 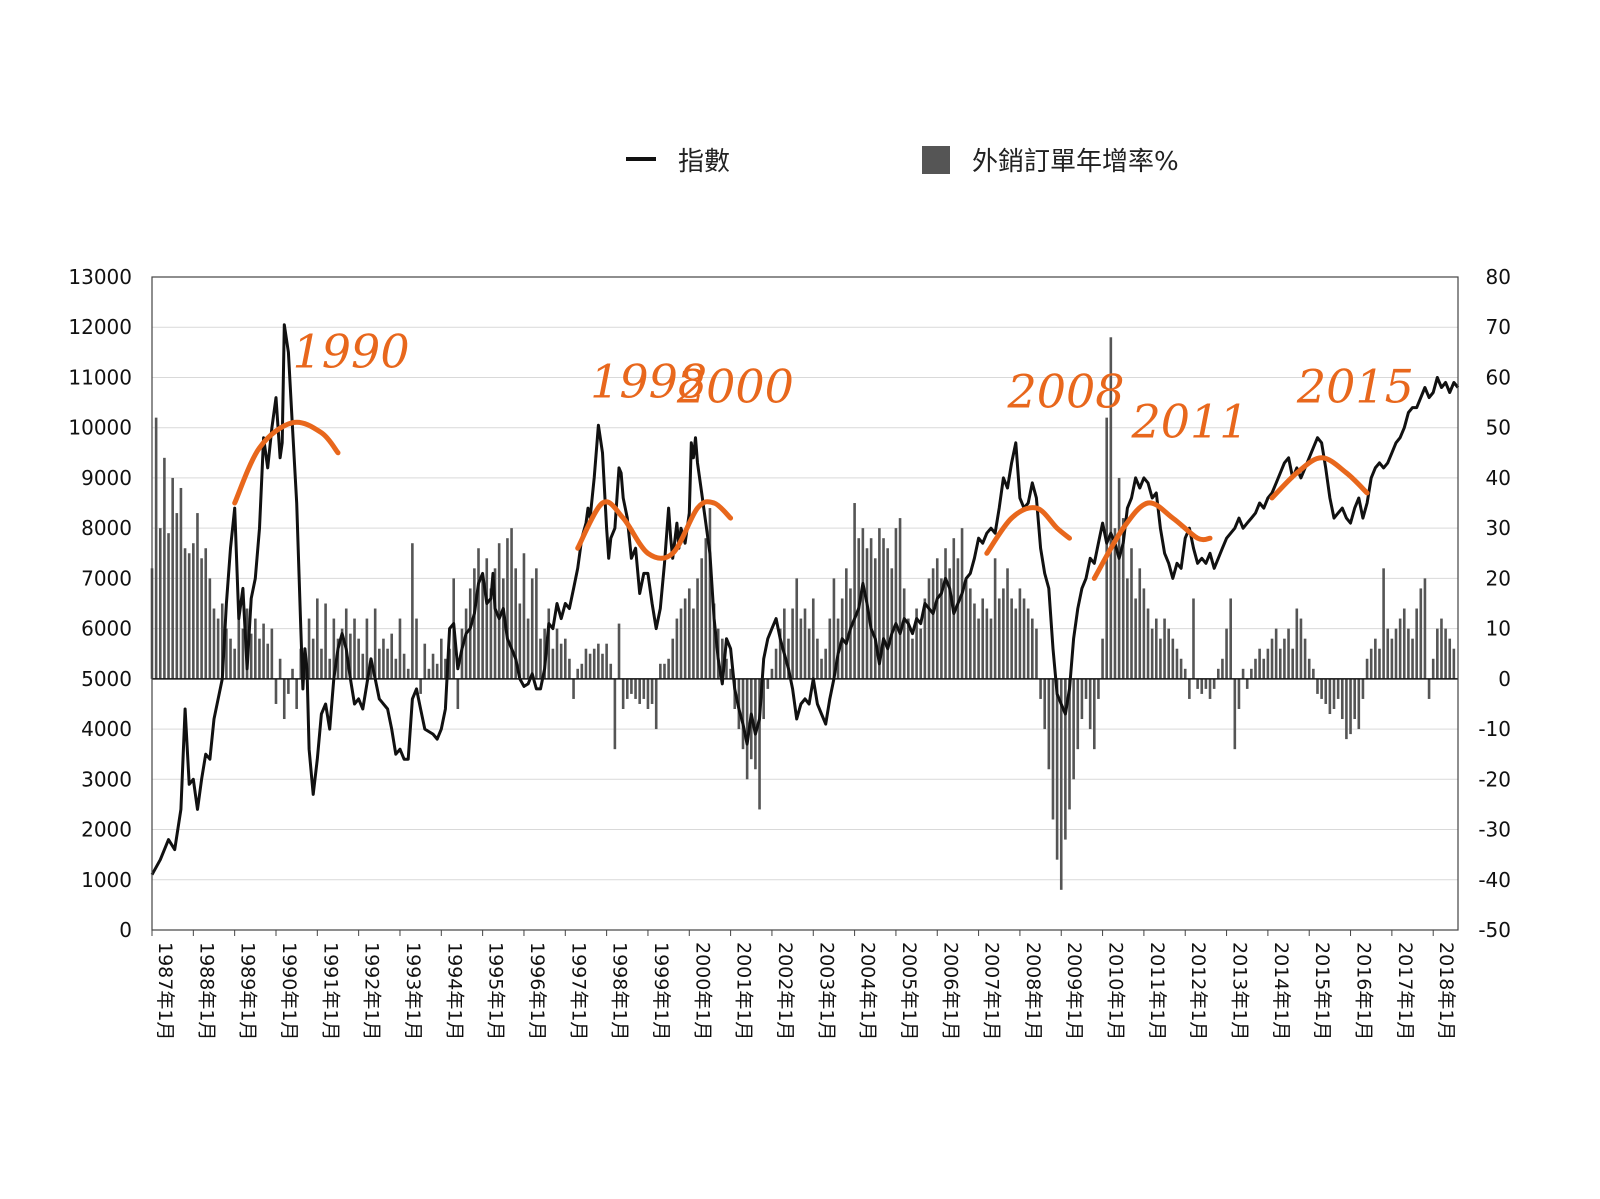 What do you see at coordinates (744, 991) in the screenshot?
I see `x-tick-label: 2001年1月` at bounding box center [744, 991].